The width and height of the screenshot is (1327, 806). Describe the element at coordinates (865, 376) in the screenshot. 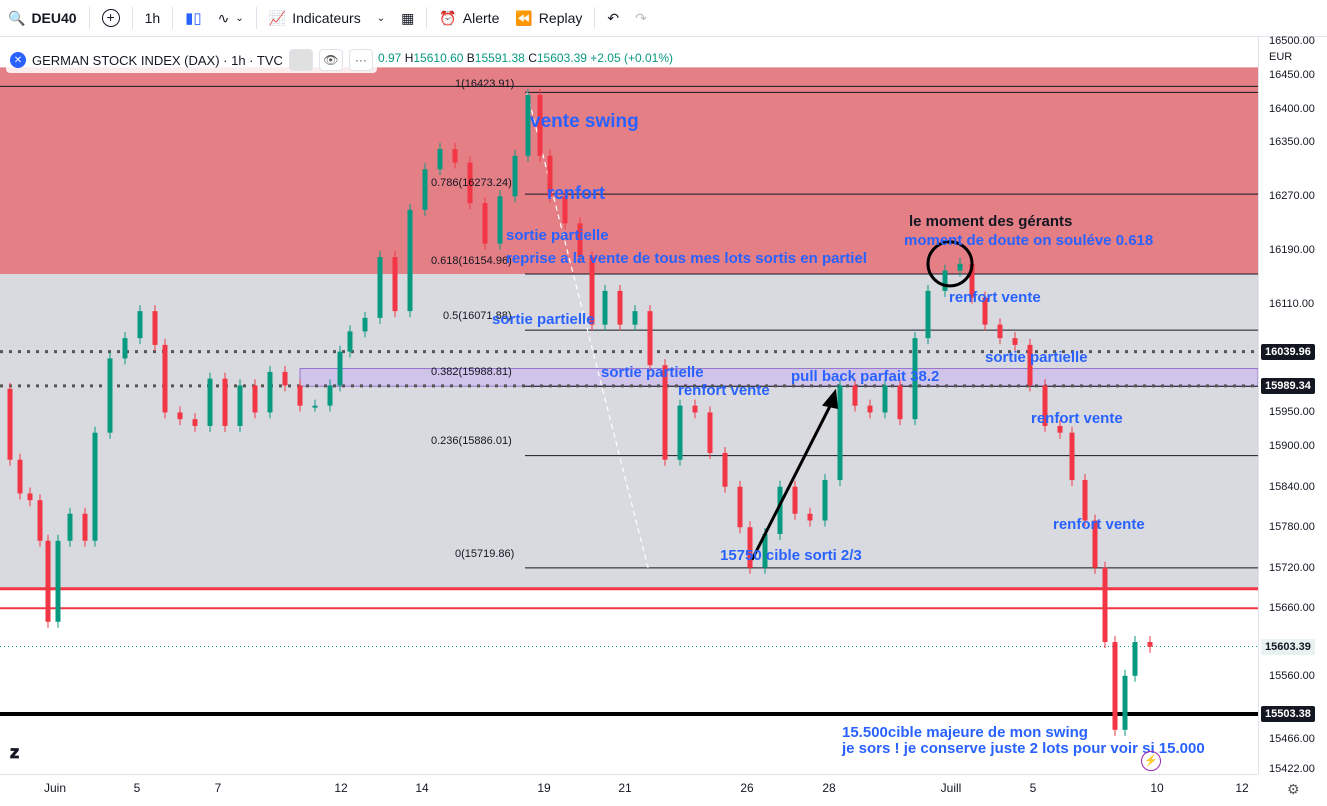

I see `annotation: pull back parfait 38.2` at that location.